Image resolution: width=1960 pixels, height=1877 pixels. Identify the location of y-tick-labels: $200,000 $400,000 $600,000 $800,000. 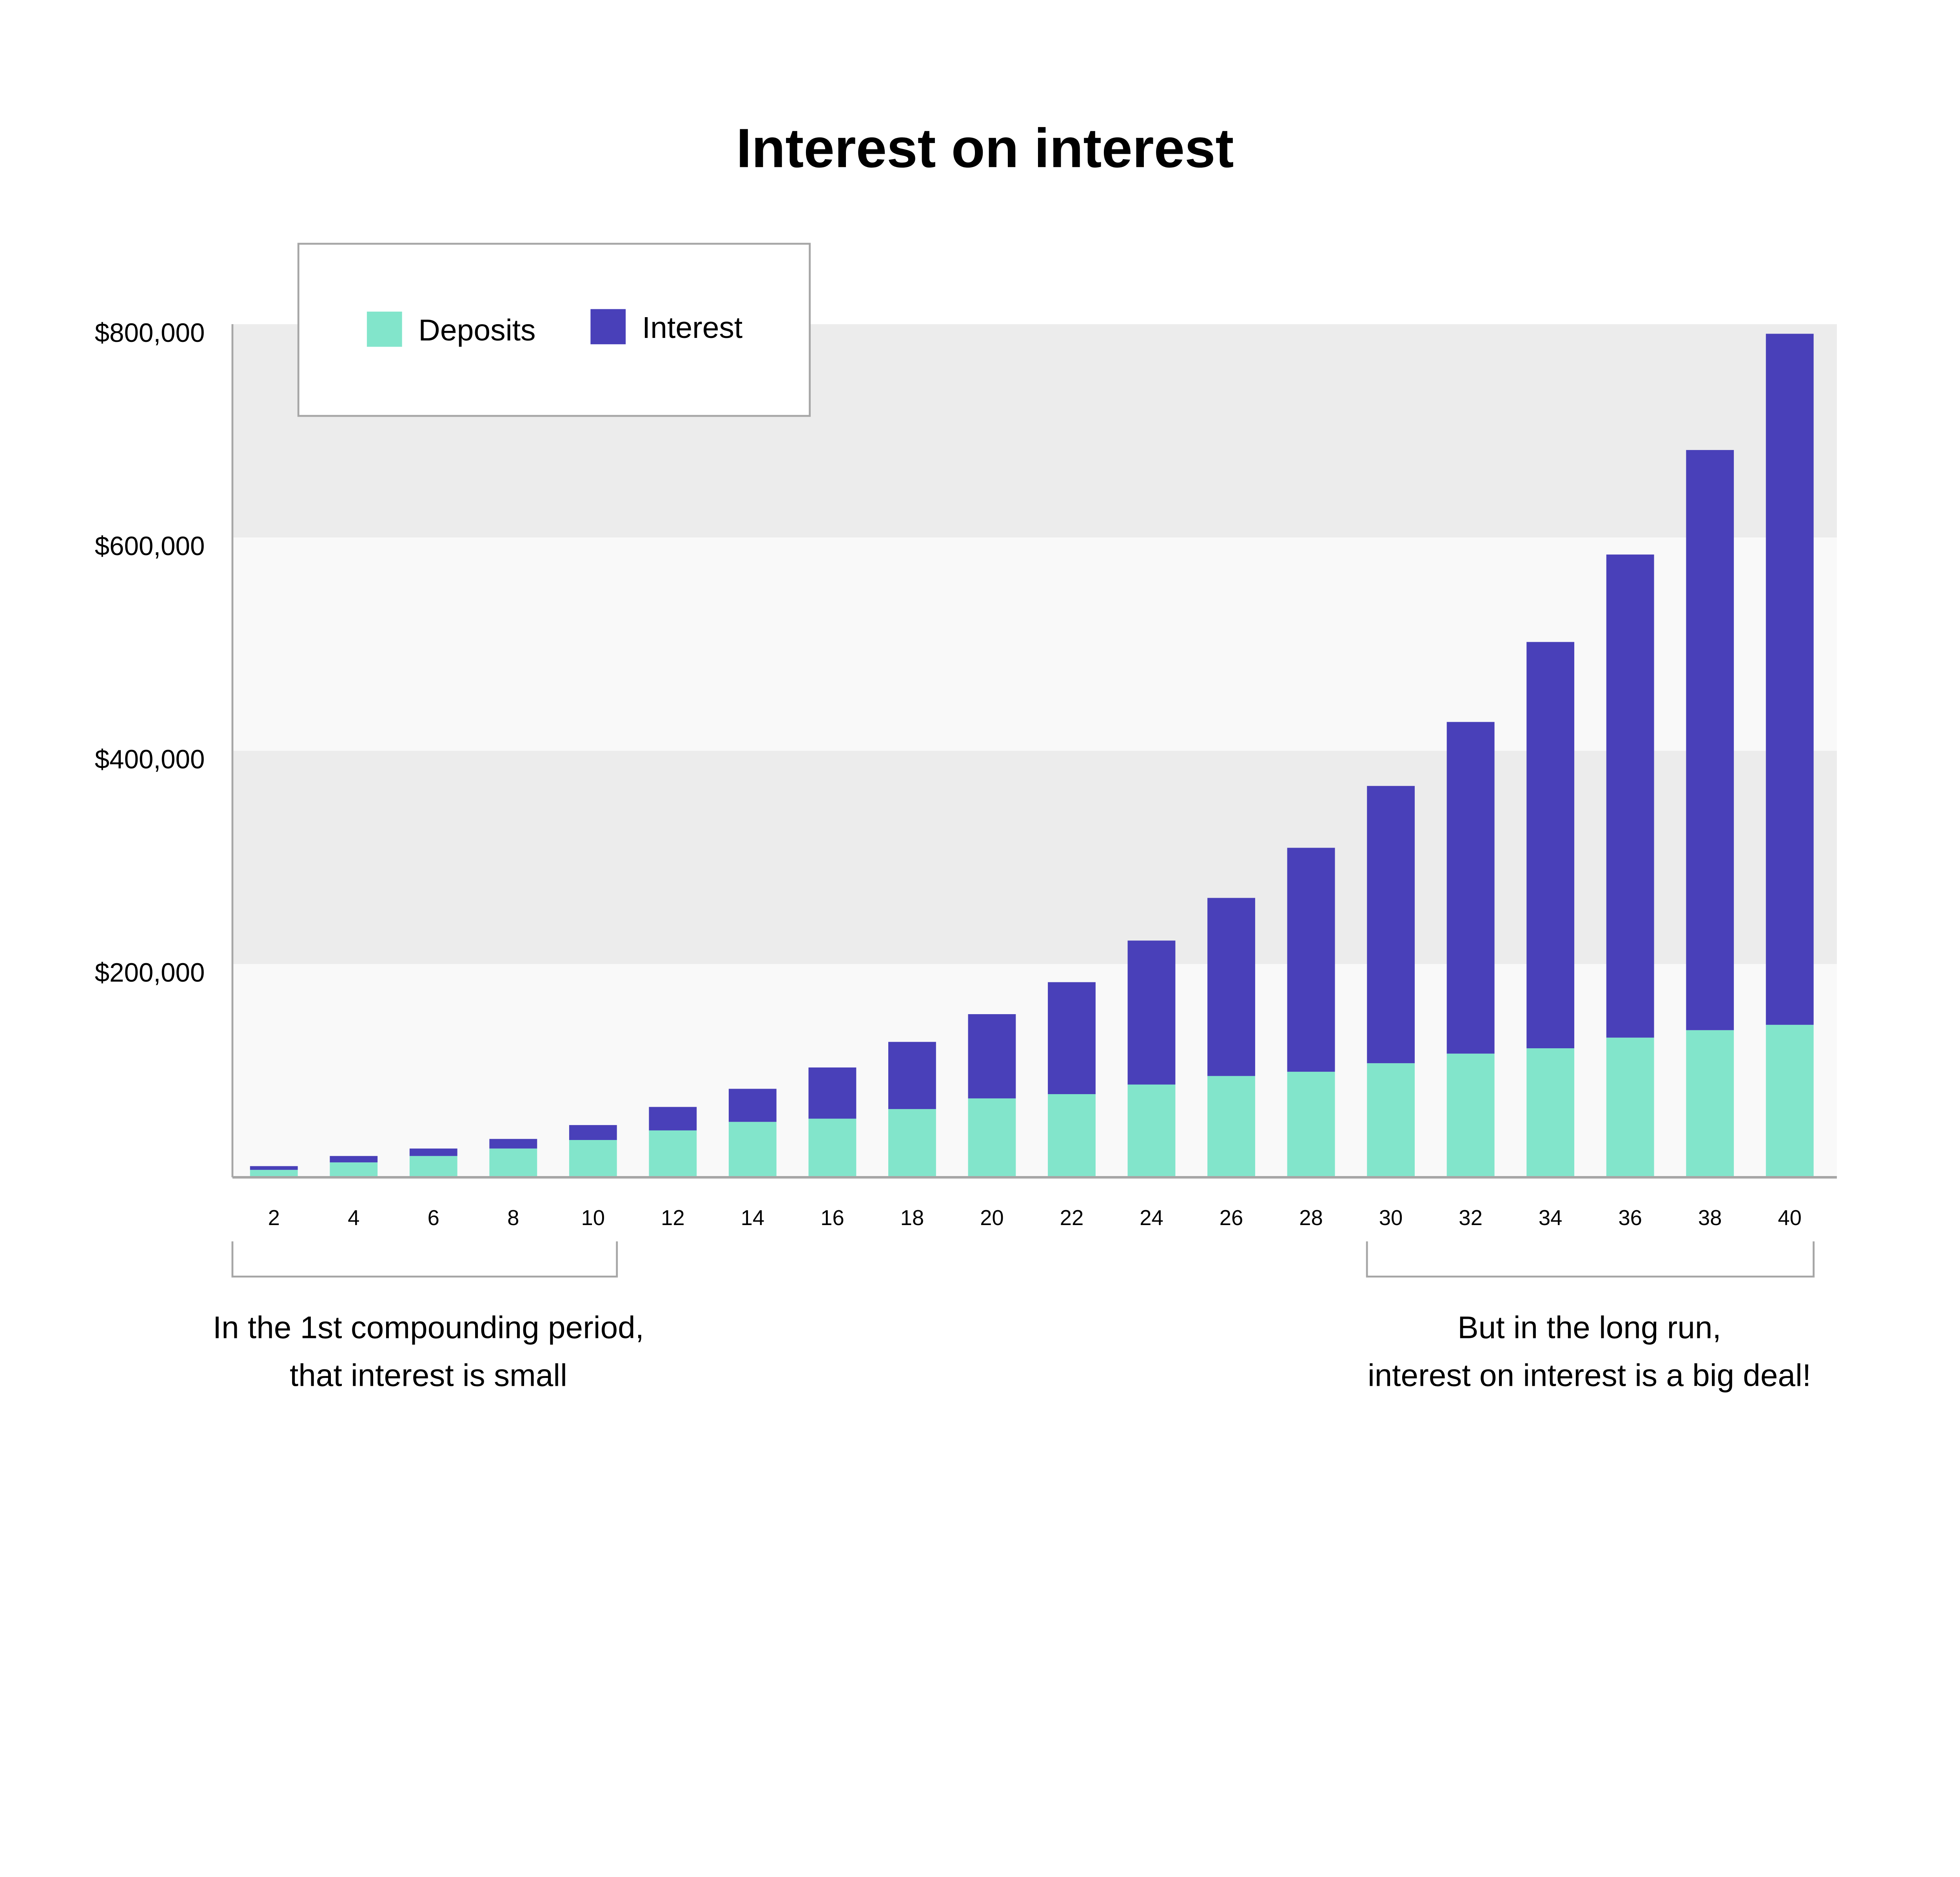
(150, 653).